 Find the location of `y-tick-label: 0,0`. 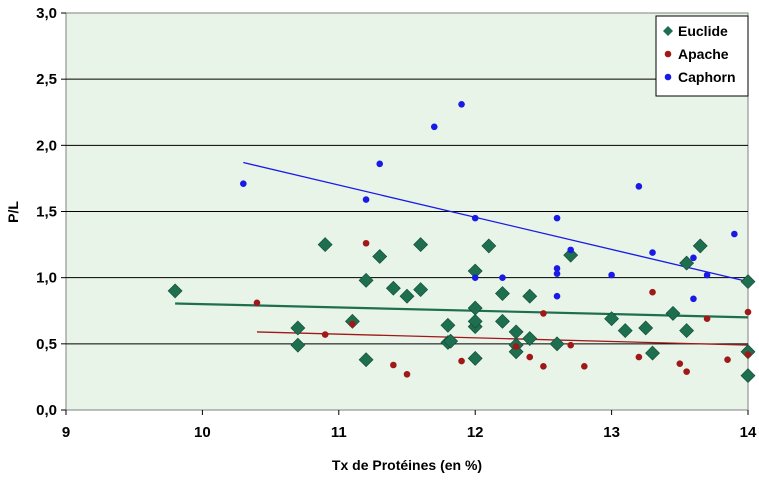

y-tick-label: 0,0 is located at coordinates (46, 410).